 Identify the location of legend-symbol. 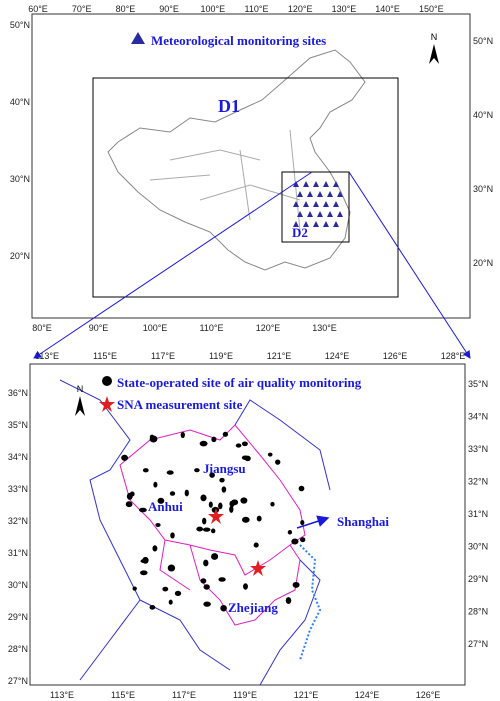
(107, 404).